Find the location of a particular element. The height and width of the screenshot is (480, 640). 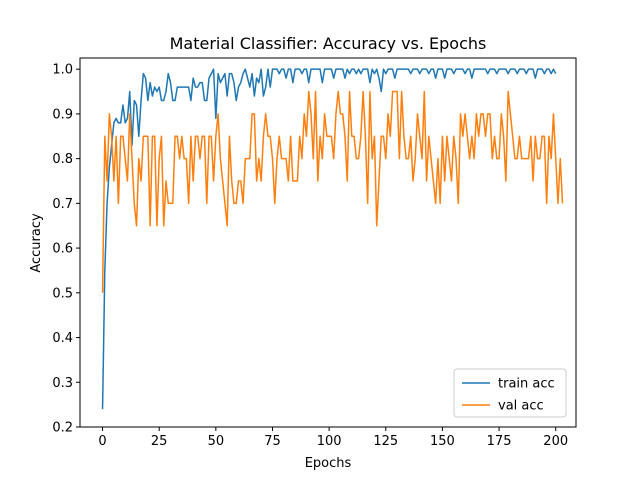

y-tick-label: 0.3 is located at coordinates (62, 383).